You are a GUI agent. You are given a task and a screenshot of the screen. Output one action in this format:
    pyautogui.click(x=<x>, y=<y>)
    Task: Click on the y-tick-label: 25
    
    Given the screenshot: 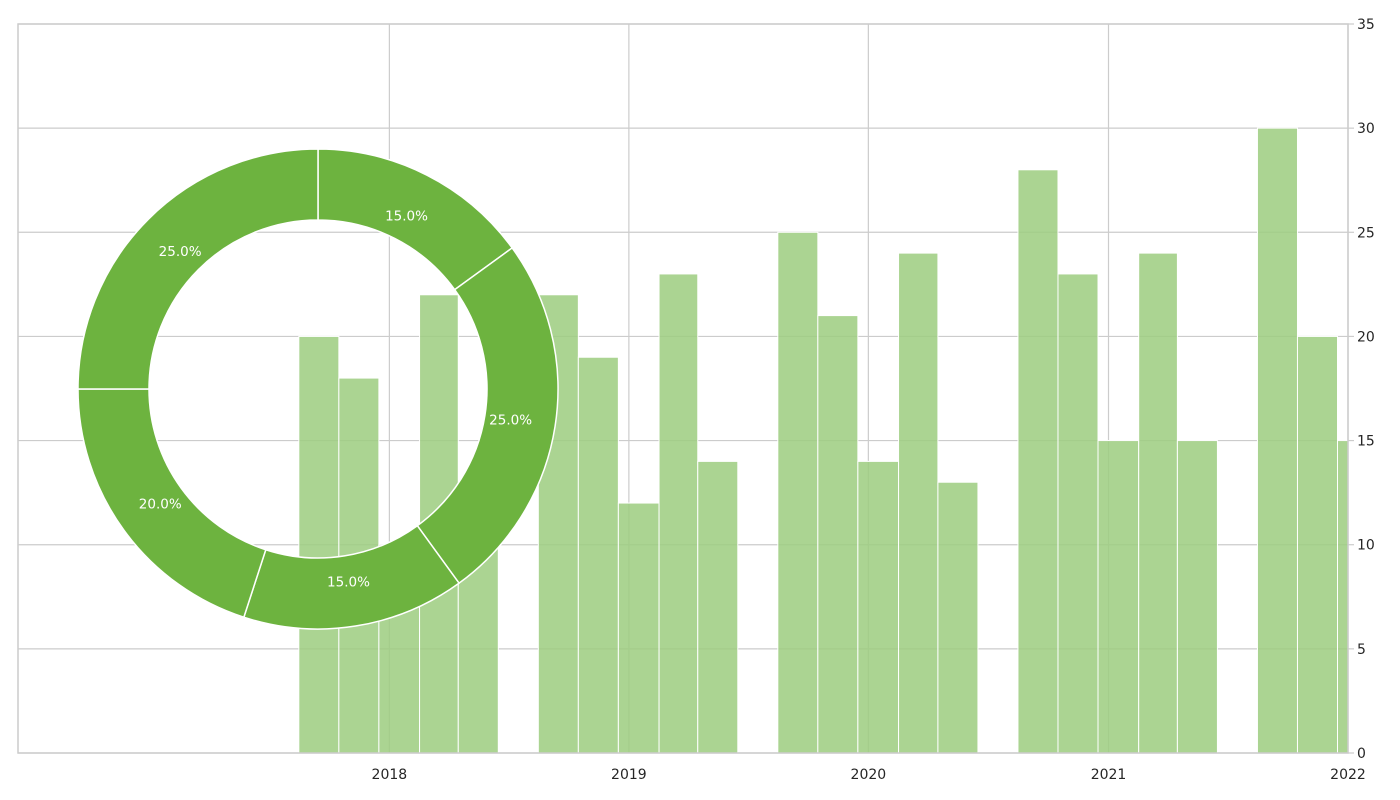 What is the action you would take?
    pyautogui.click(x=1366, y=233)
    